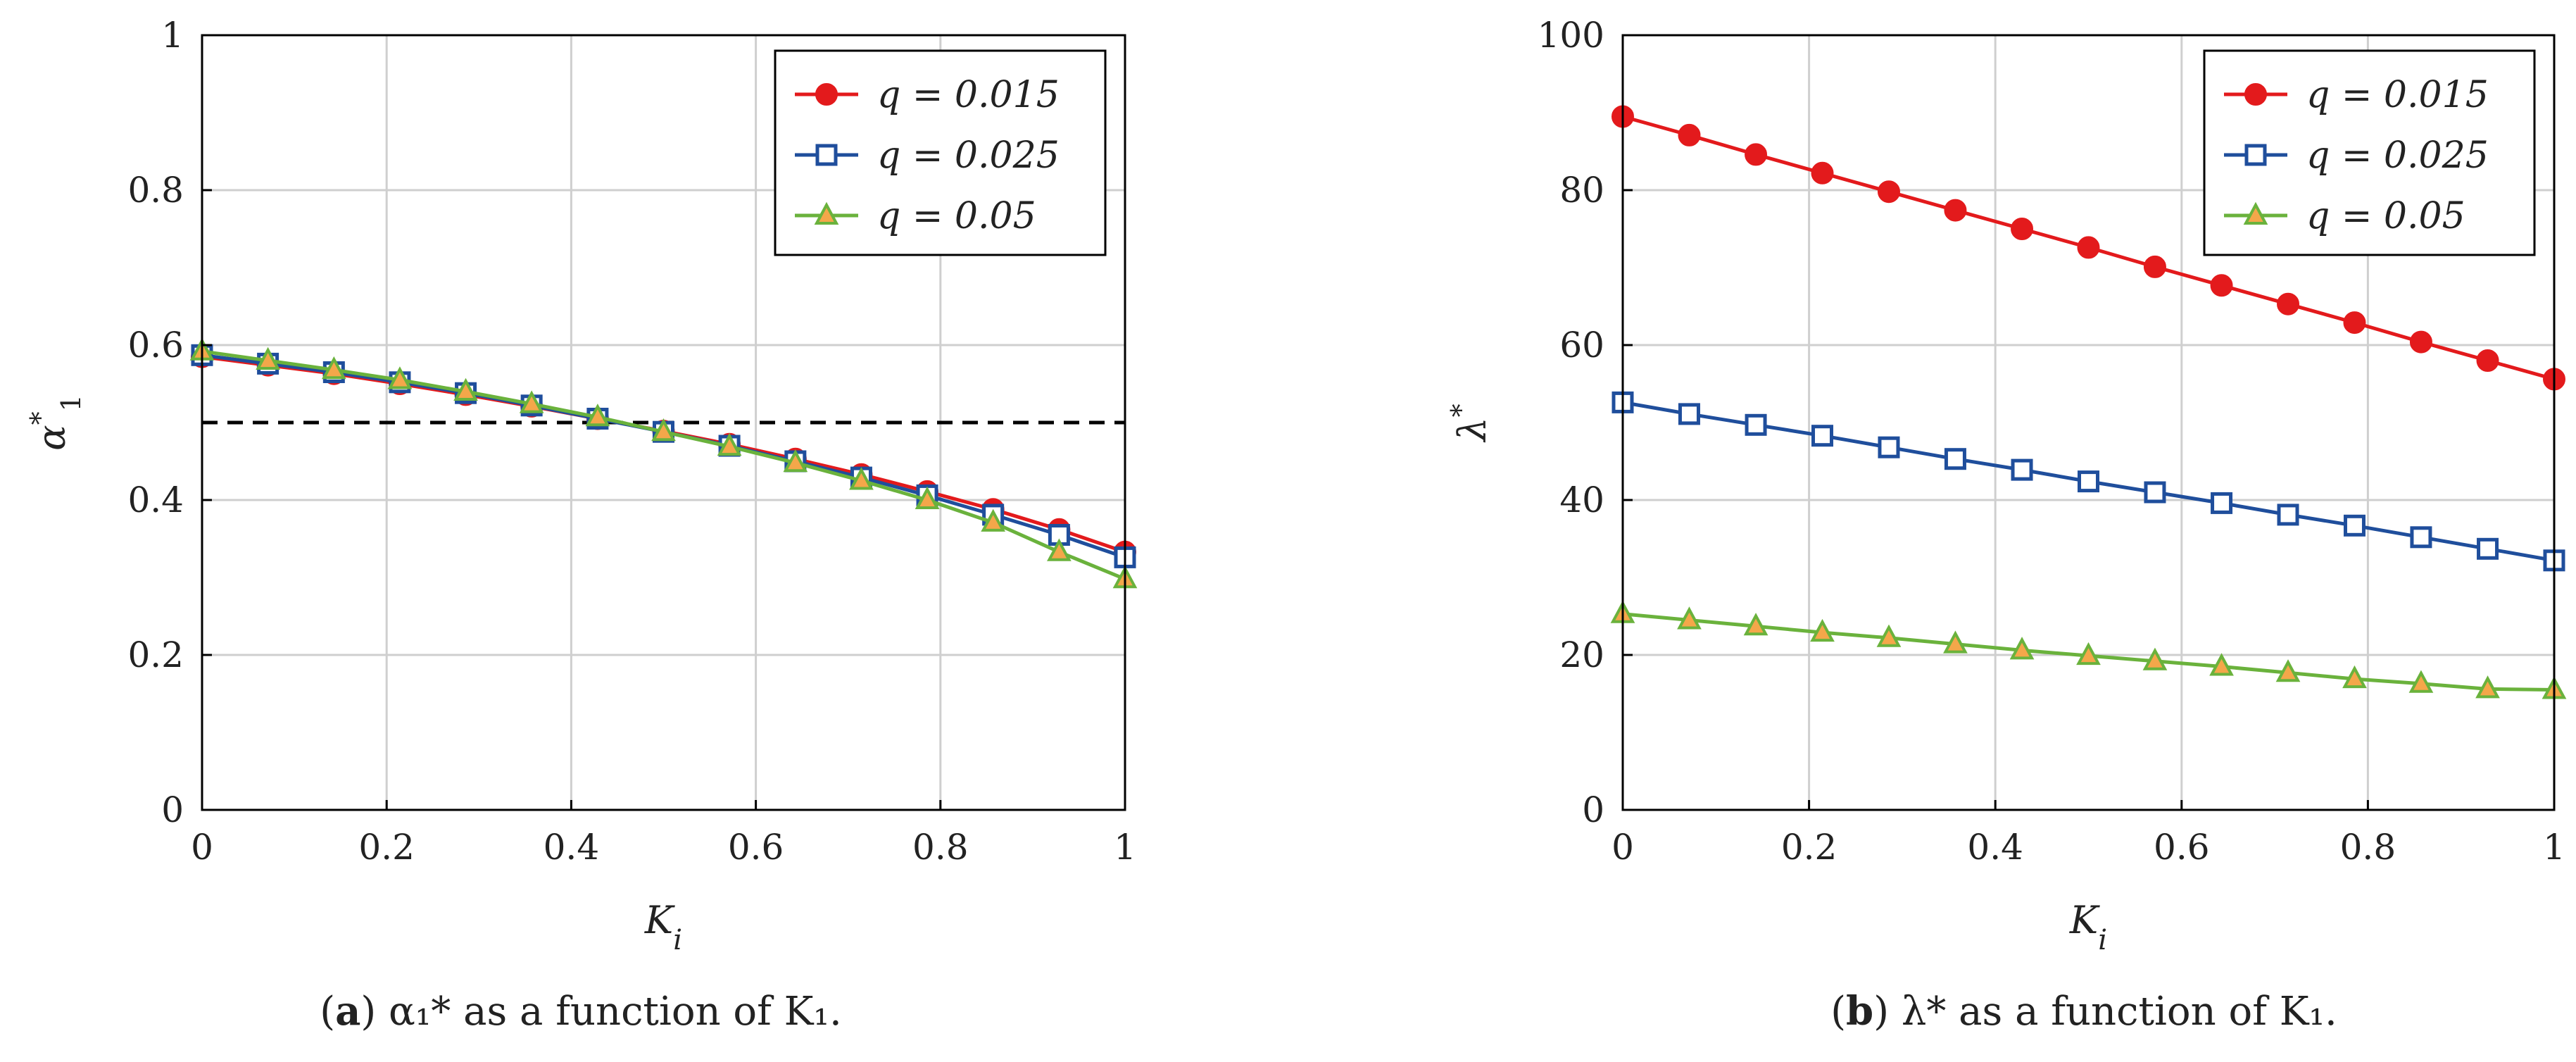  I want to click on chart-b-ytick-label: 100, so click(1571, 35).